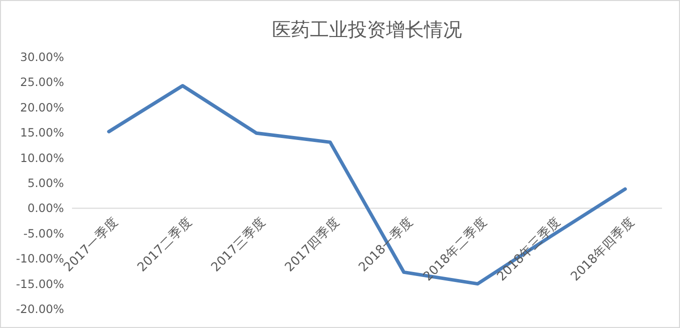 The width and height of the screenshot is (680, 328). Describe the element at coordinates (42, 57) in the screenshot. I see `y-tick-label: 30.00%` at that location.